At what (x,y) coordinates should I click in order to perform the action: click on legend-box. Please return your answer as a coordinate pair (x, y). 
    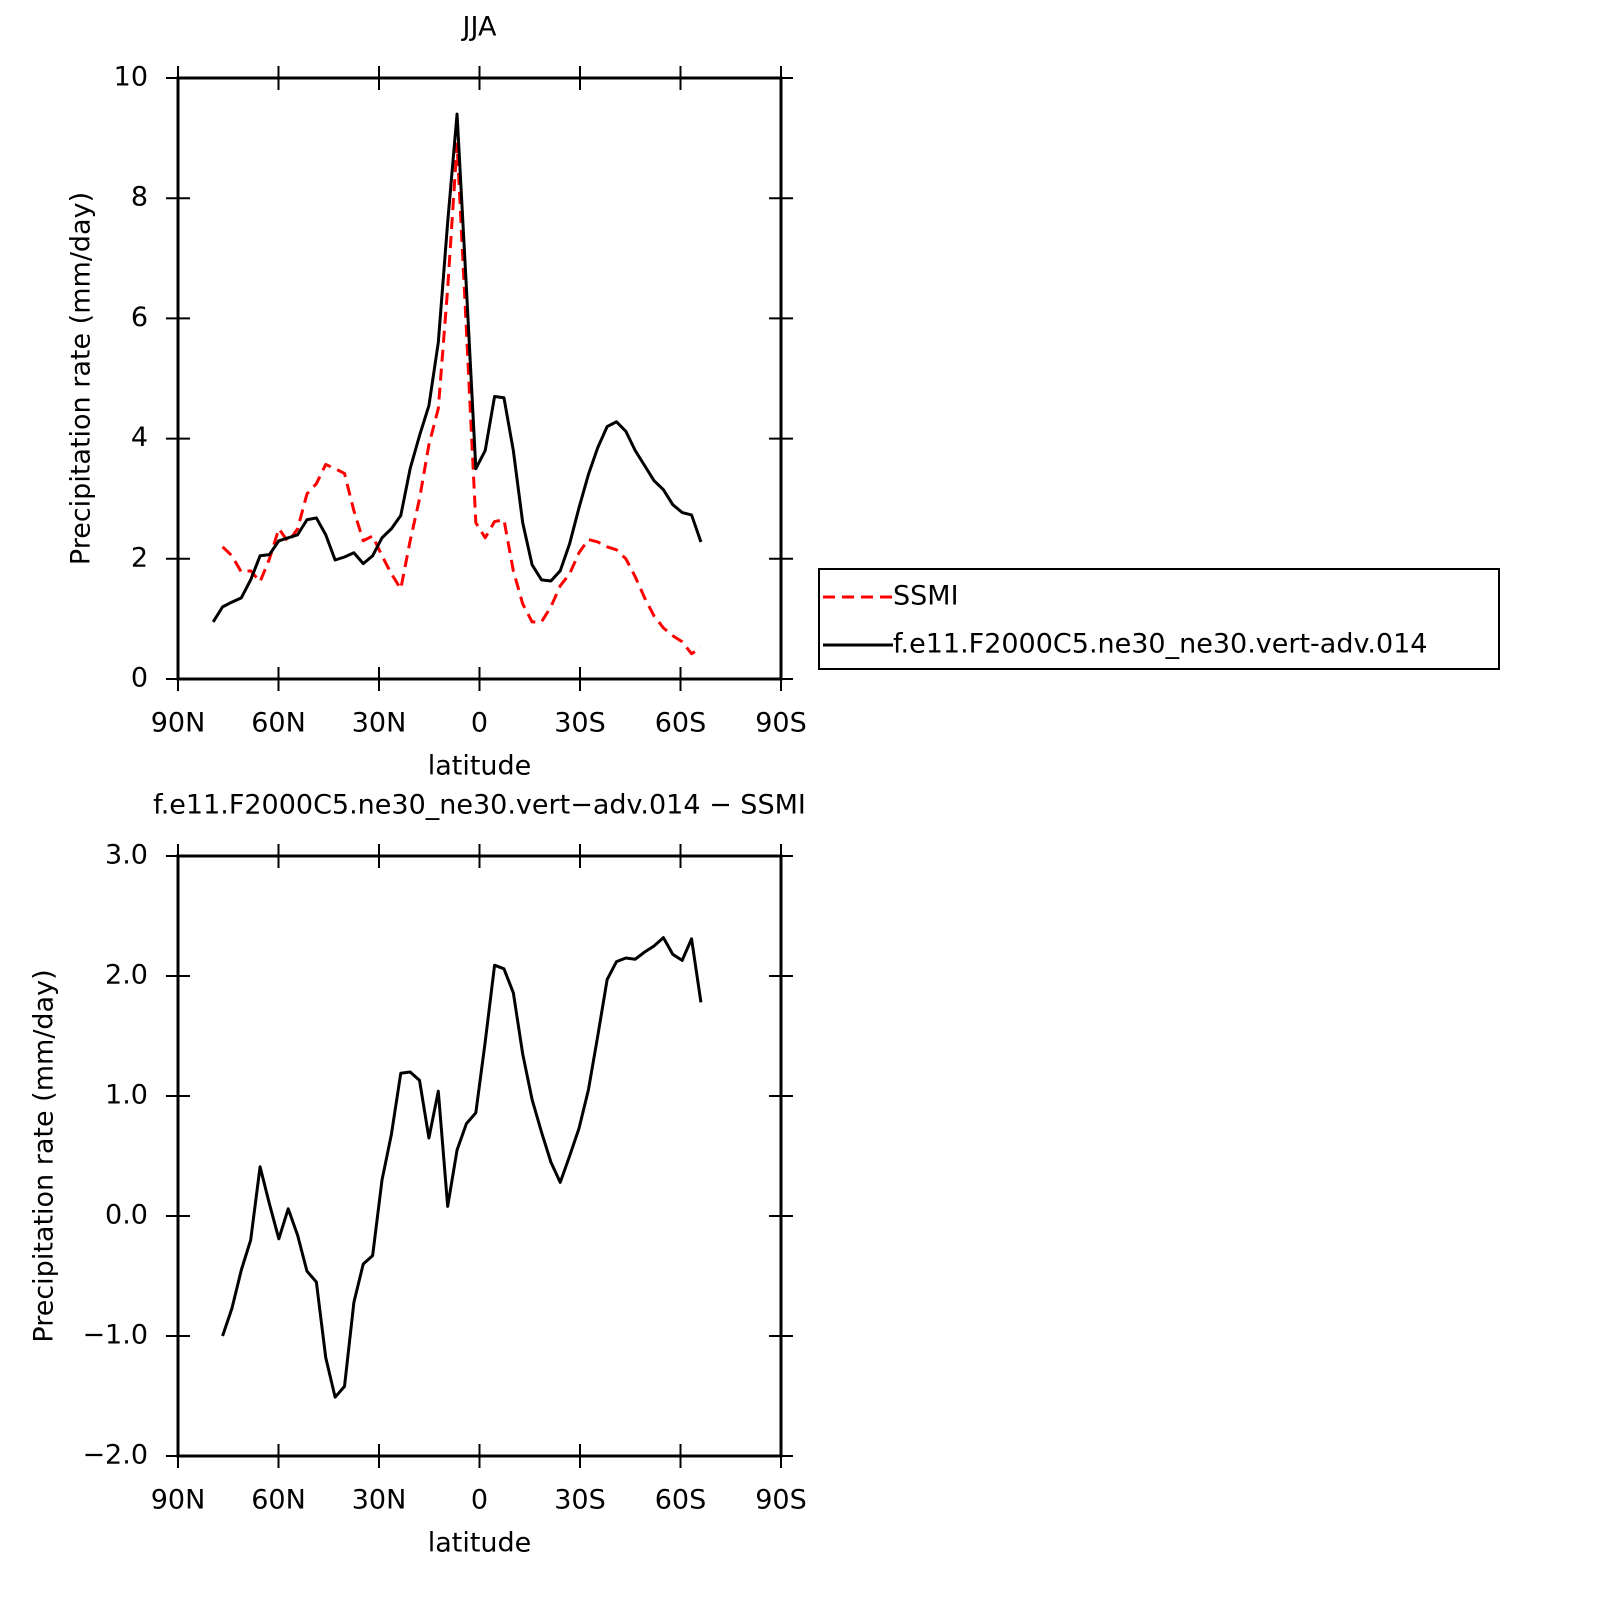
    Looking at the image, I should click on (1159, 619).